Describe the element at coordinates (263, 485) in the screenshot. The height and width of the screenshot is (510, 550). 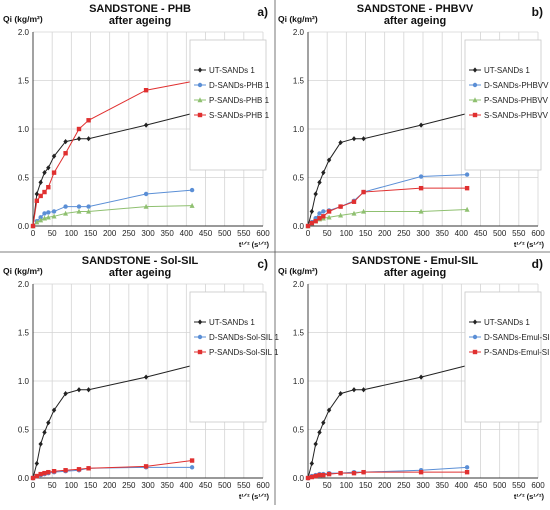
I see `x-tick-label: 600` at that location.